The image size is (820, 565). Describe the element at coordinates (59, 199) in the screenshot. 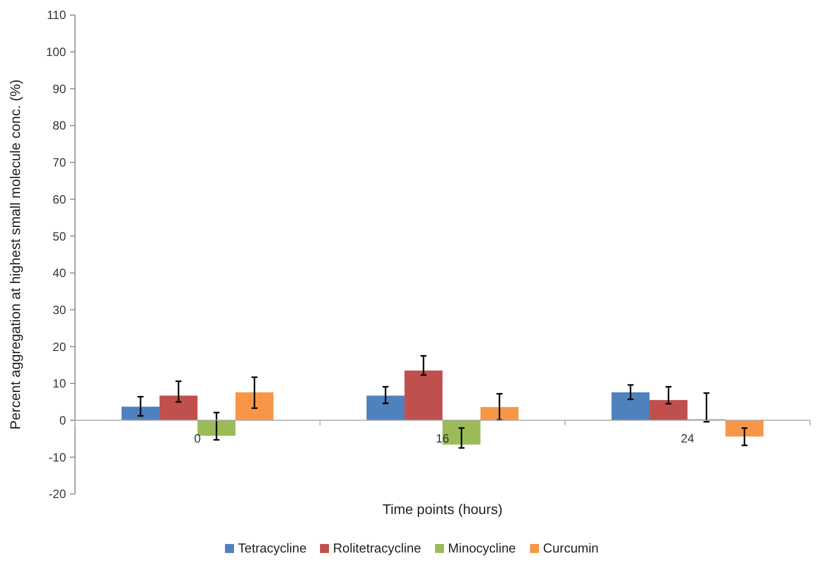

I see `y-tick-label: 60` at that location.